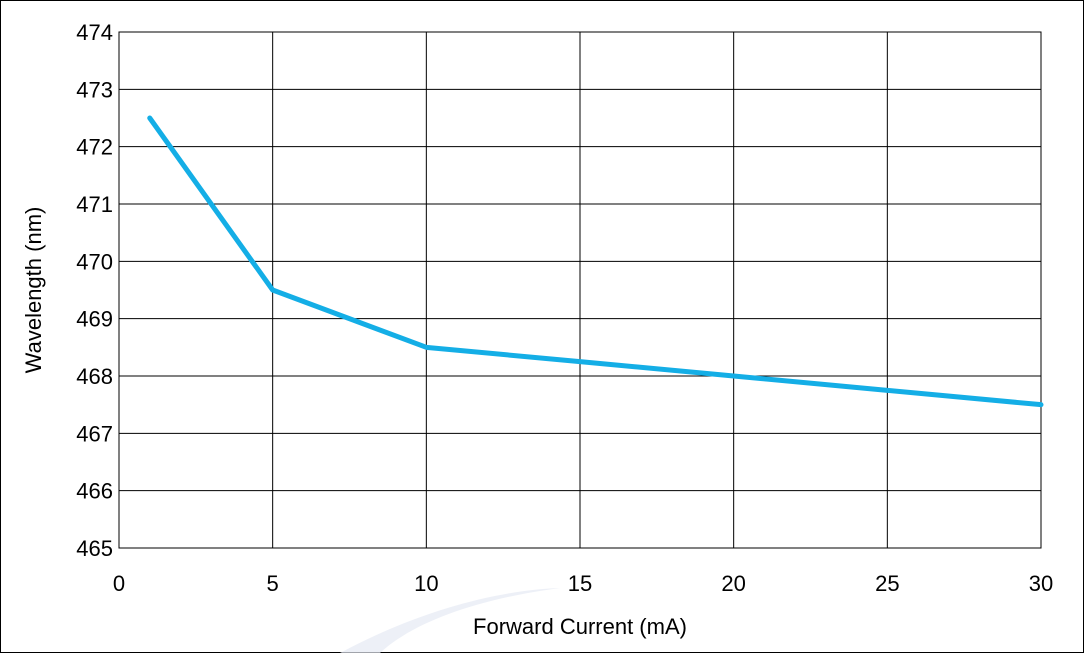 The height and width of the screenshot is (653, 1084). Describe the element at coordinates (450, 620) in the screenshot. I see `watermark-swoosh` at that location.